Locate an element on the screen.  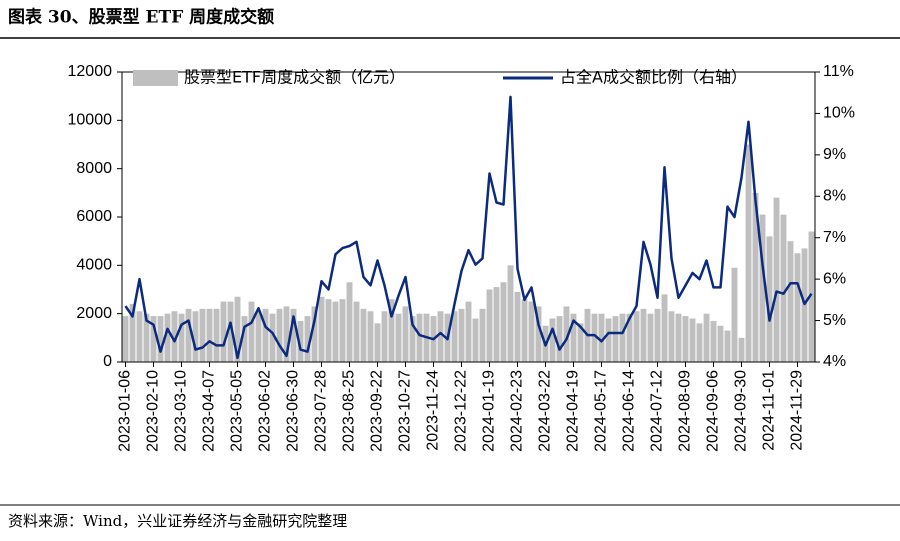
x-tick-label: 2023-01-06 is located at coordinates (125, 411).